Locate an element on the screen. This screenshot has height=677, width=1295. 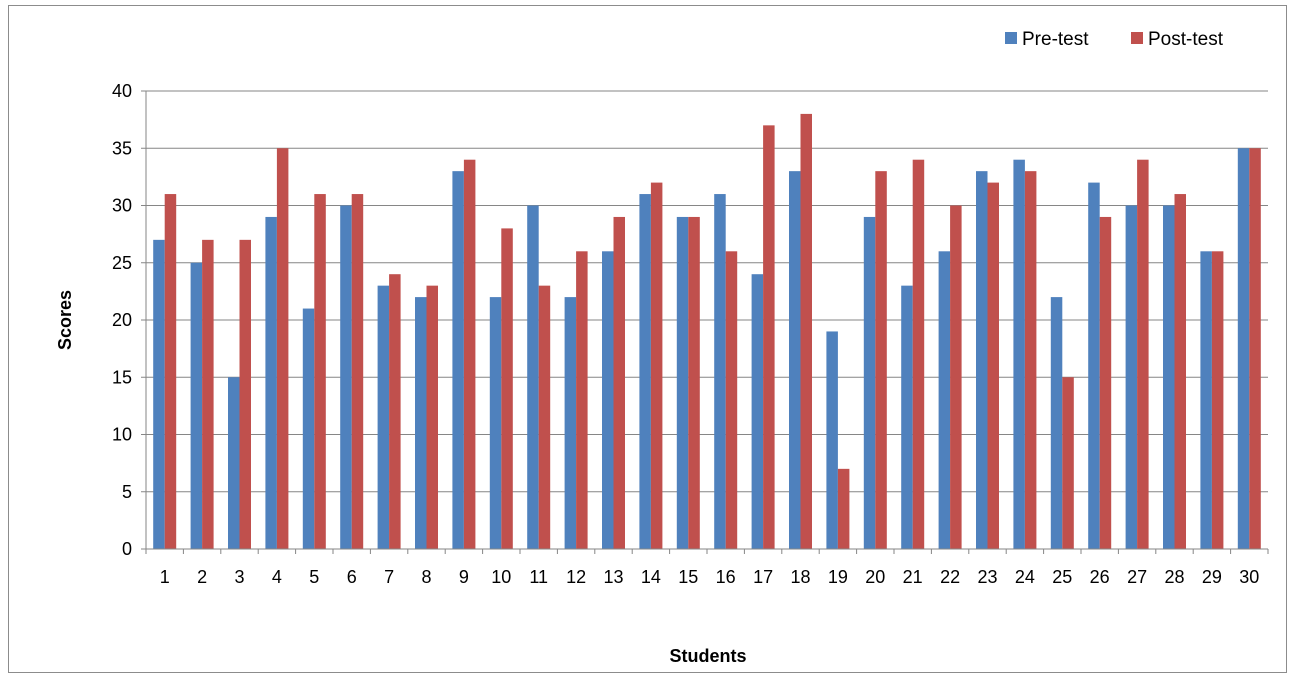
legend-swatch-post-test is located at coordinates (1137, 38).